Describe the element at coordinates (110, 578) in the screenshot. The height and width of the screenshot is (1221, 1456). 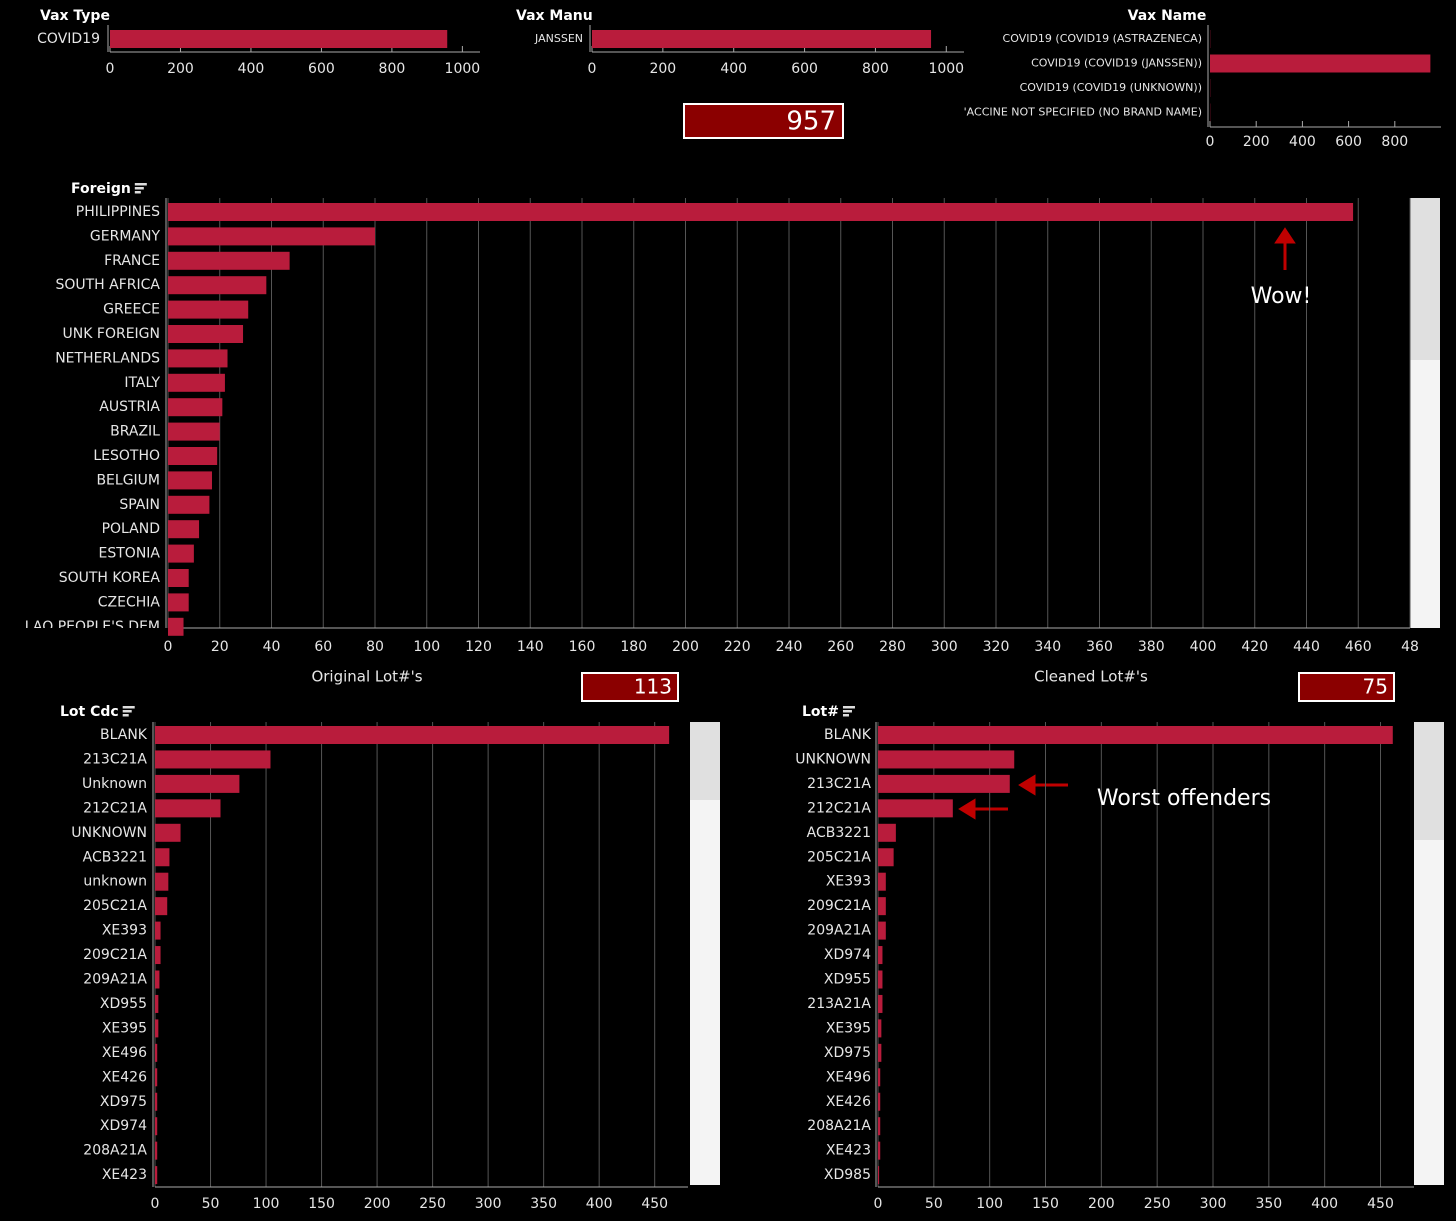
I see `y-tick-label: SOUTH KOREA` at that location.